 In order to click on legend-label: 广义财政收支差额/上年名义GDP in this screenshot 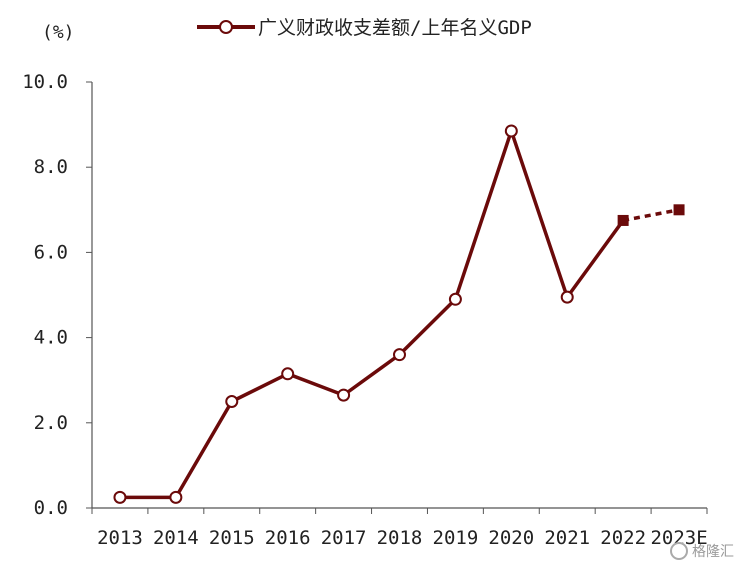, I will do `click(395, 28)`.